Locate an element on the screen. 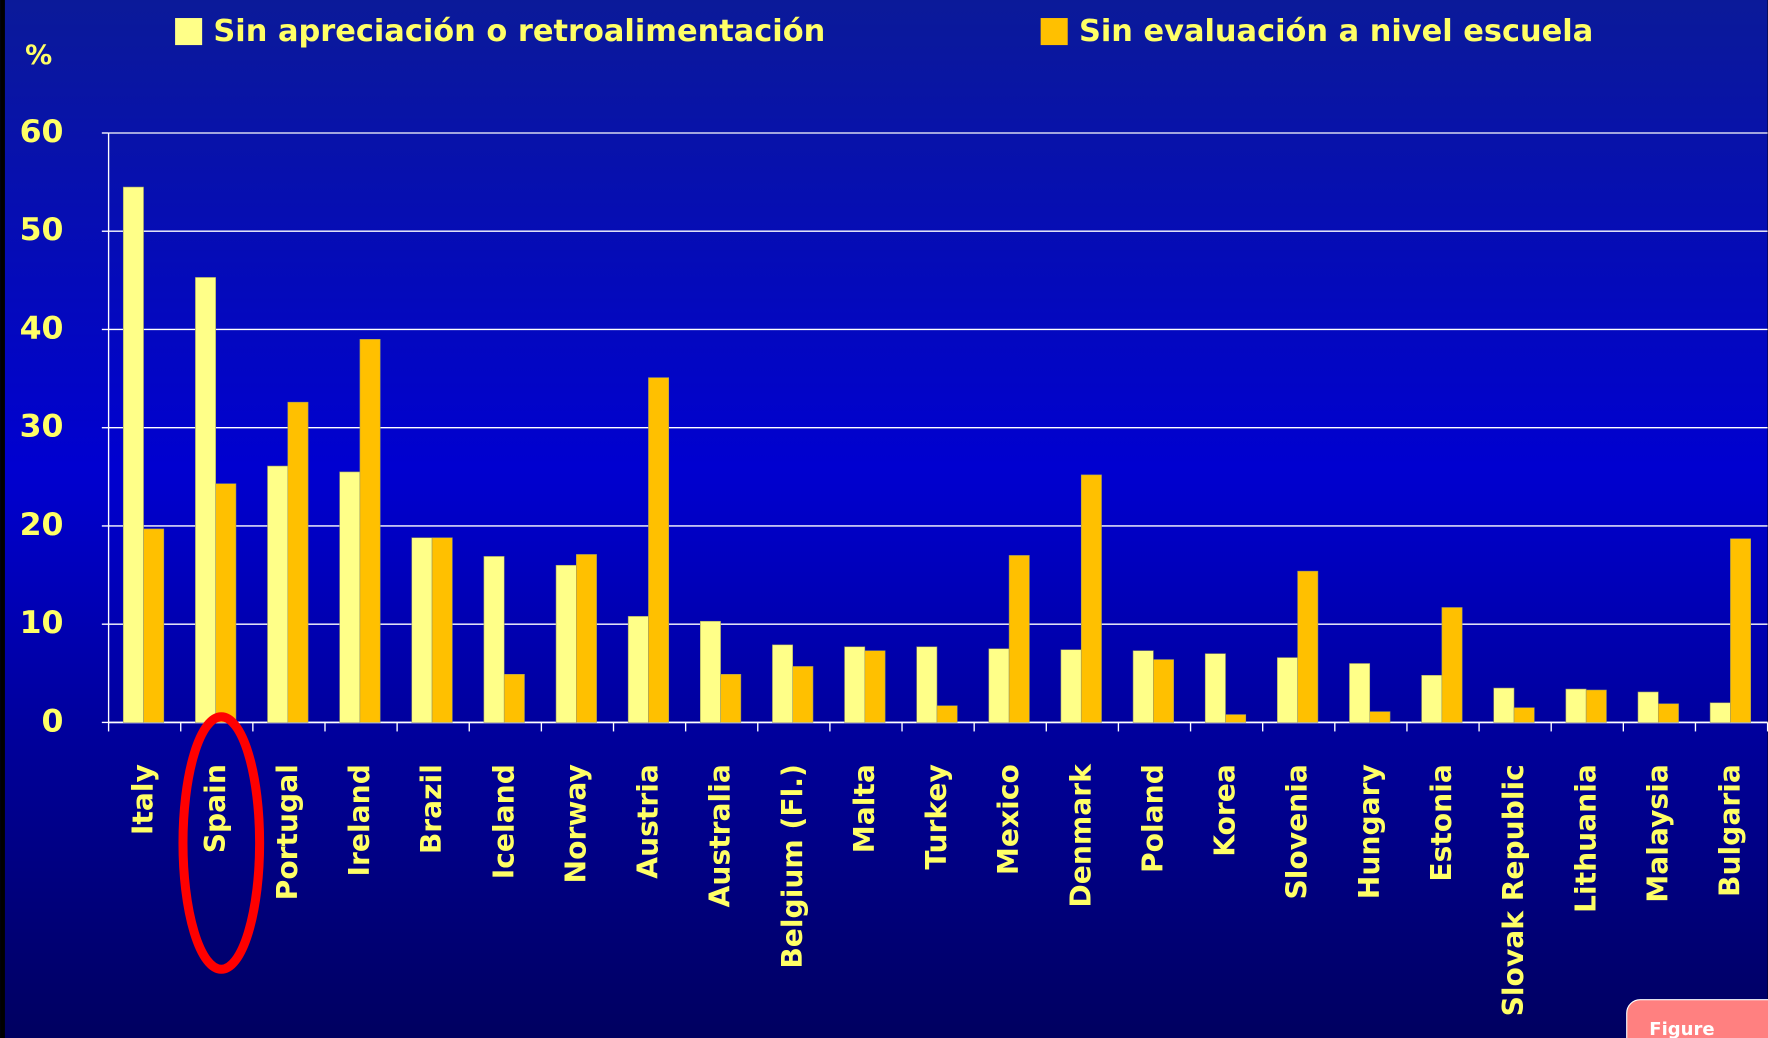 This screenshot has height=1038, width=1768. legend-label: Sin apreciación o retroalimentación is located at coordinates (519, 31).